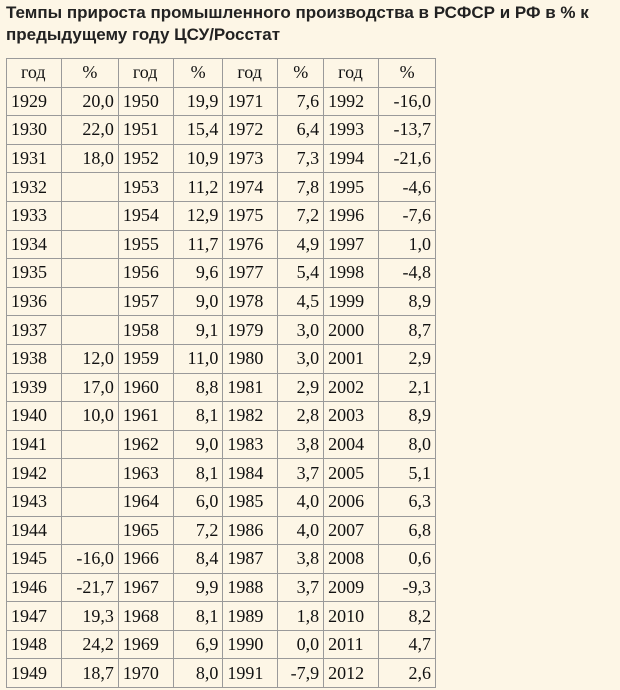 This screenshot has width=620, height=690. What do you see at coordinates (34, 101) in the screenshot?
I see `year-cell: 1929` at bounding box center [34, 101].